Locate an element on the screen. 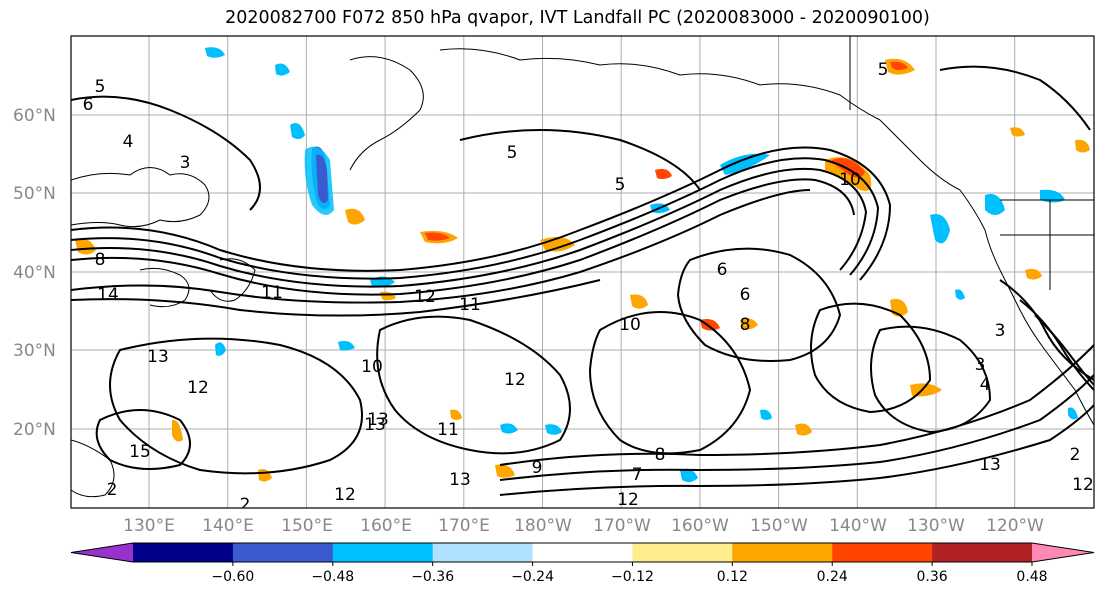 Image resolution: width=1105 pixels, height=601 pixels. colorbar-tick-label: 0.48 is located at coordinates (1031, 577).